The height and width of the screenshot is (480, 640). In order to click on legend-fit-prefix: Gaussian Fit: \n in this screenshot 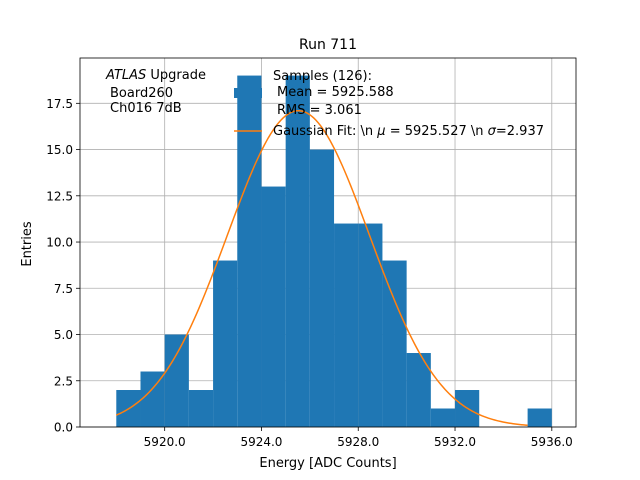, I will do `click(325, 131)`.